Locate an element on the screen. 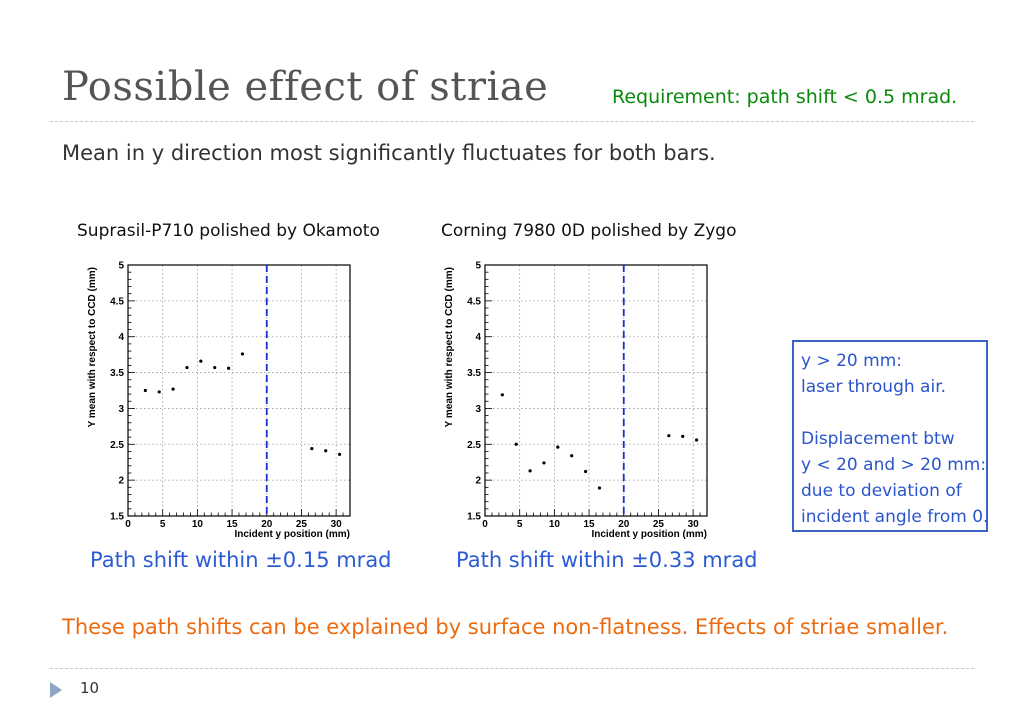  note-line: y > 20 mm: is located at coordinates (851, 361).